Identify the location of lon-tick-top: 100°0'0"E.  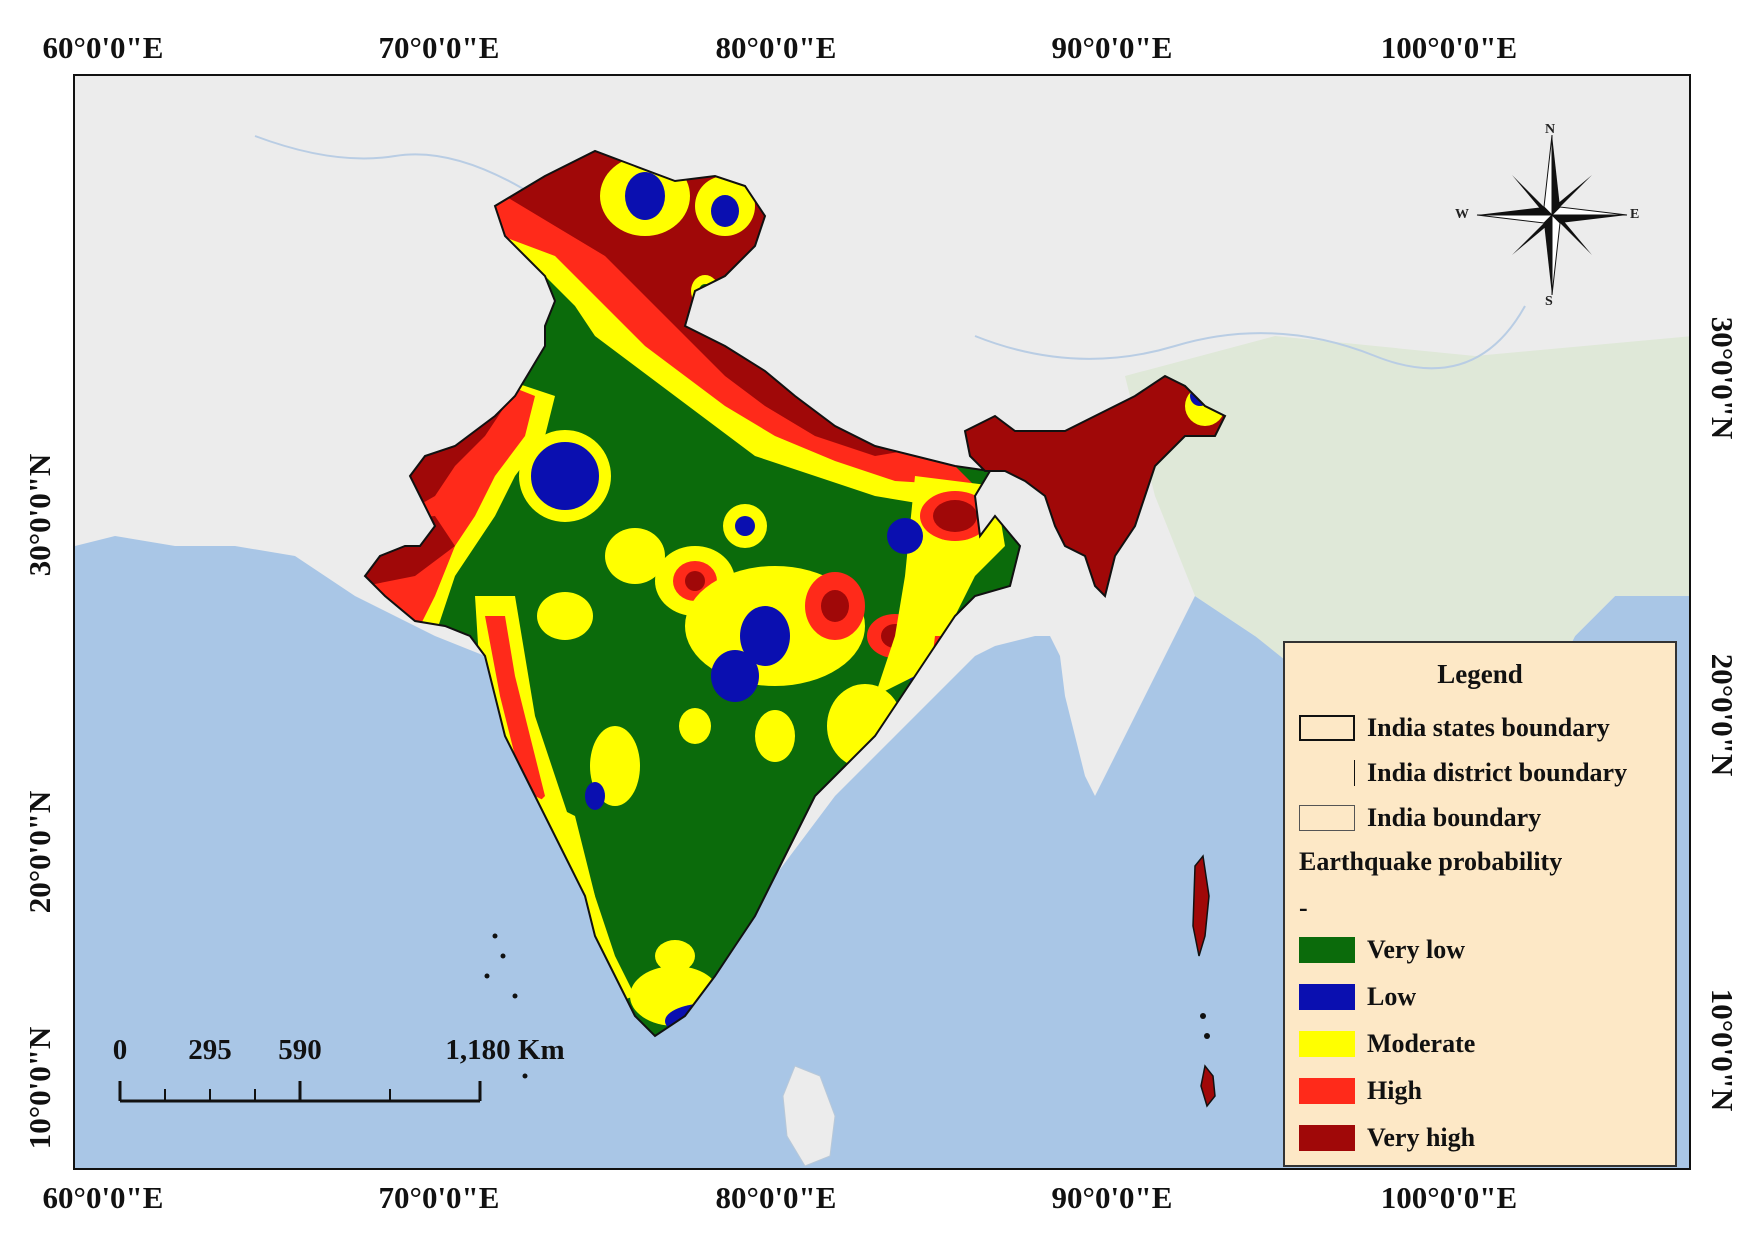
(1449, 47).